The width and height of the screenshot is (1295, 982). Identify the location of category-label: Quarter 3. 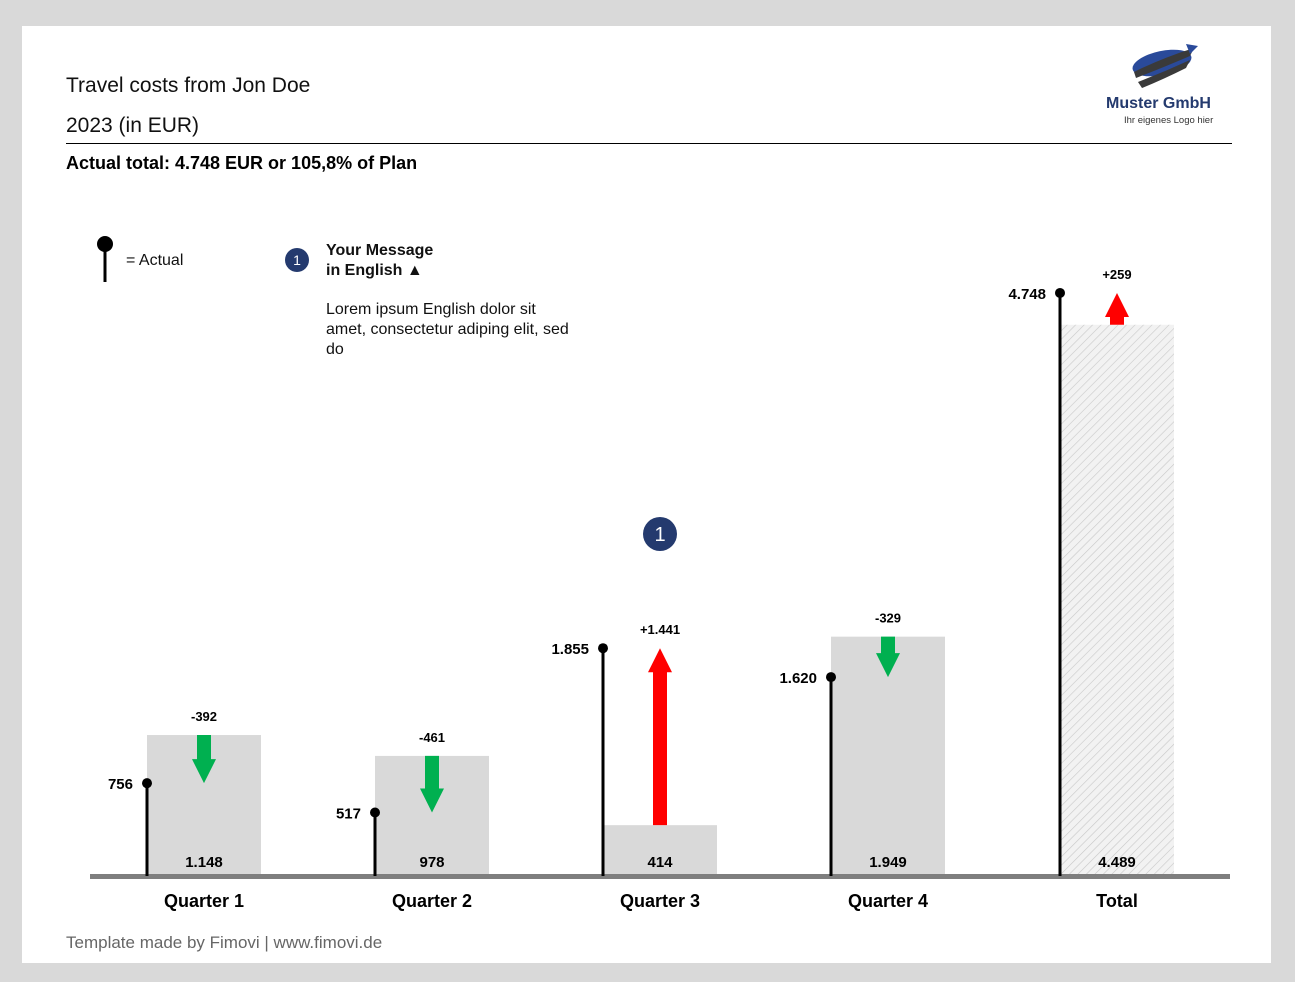
(660, 901).